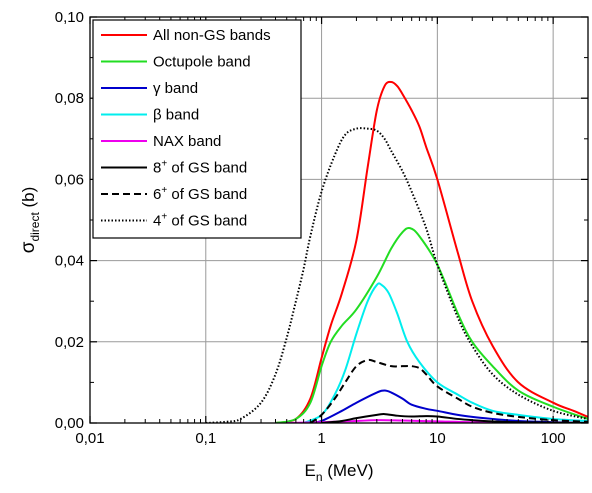 This screenshot has width=592, height=493. I want to click on legend-label: Octupole band, so click(202, 62).